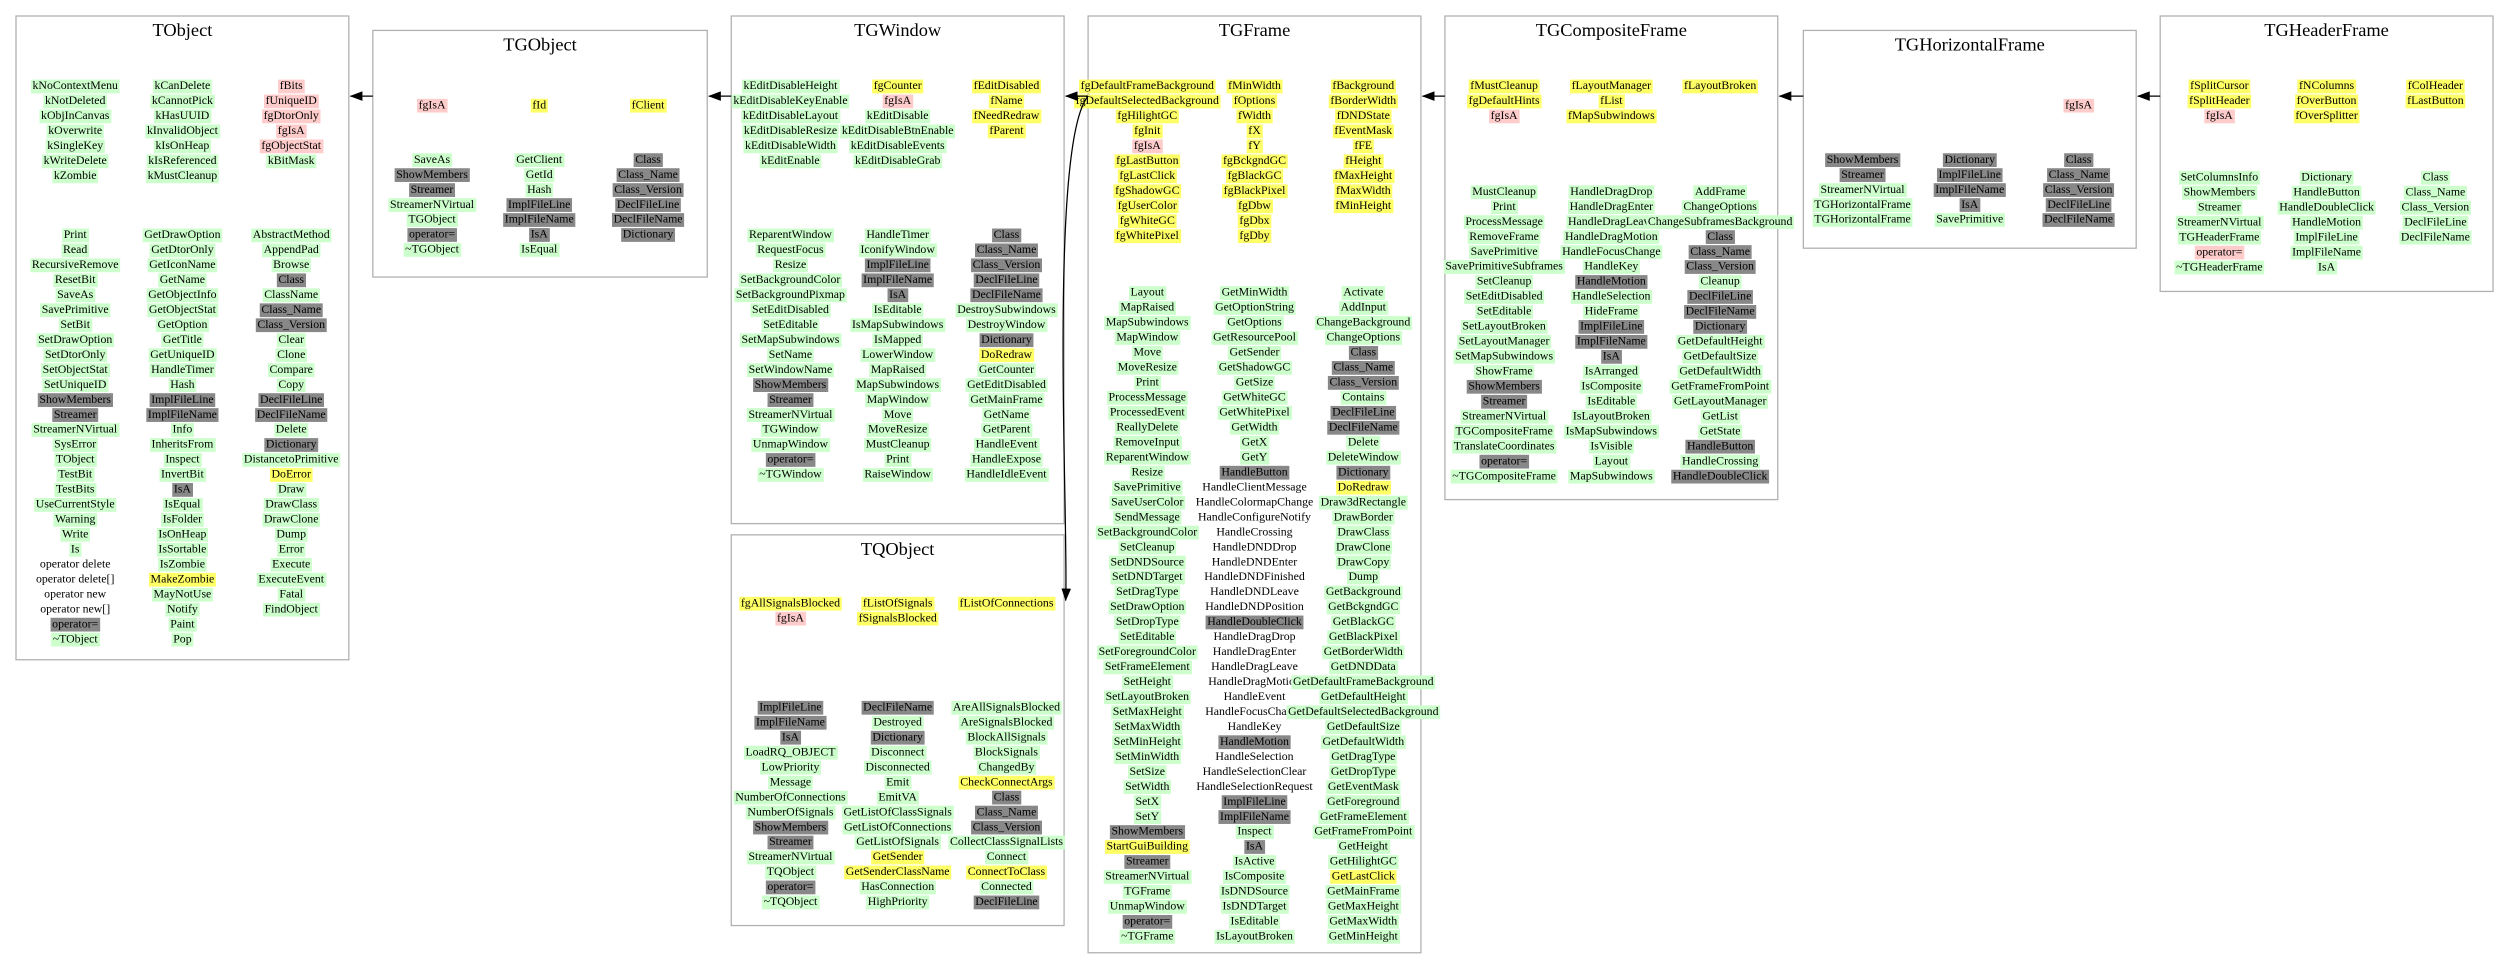 The width and height of the screenshot is (2509, 980). What do you see at coordinates (1147, 220) in the screenshot?
I see `field-name: fgWhiteGC` at bounding box center [1147, 220].